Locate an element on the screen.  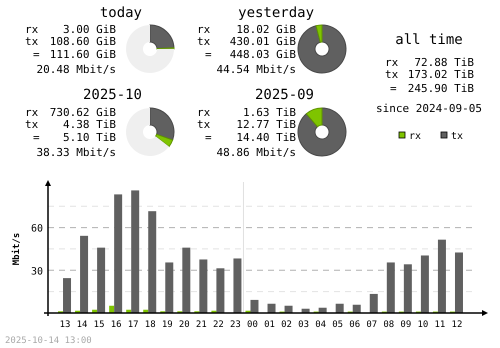
text: 2025-10-14 13:00 is located at coordinates (48, 341).